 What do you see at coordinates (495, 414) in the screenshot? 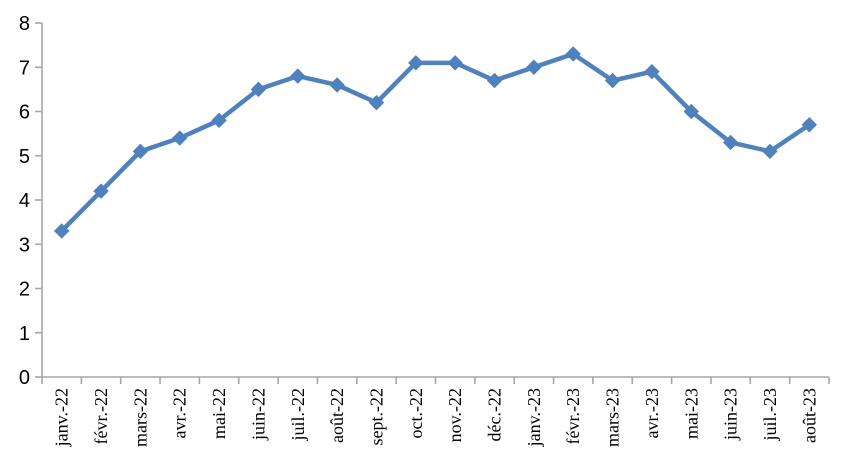
I see `x-axis-tick-label: déc.-22` at bounding box center [495, 414].